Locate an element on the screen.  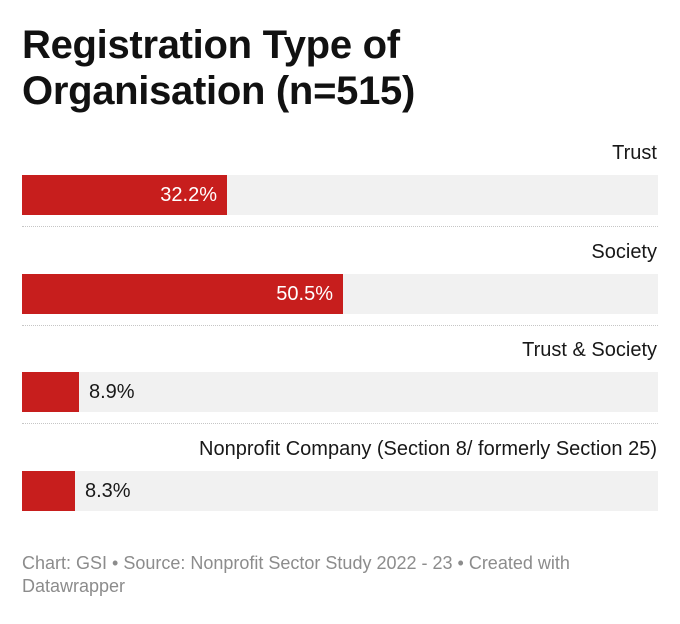
value-label: 32.2% is located at coordinates (188, 195).